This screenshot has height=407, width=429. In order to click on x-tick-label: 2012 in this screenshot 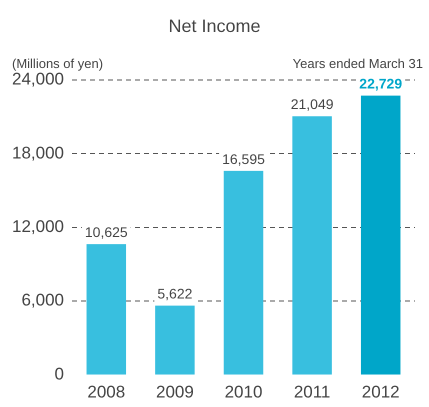, I will do `click(381, 392)`.